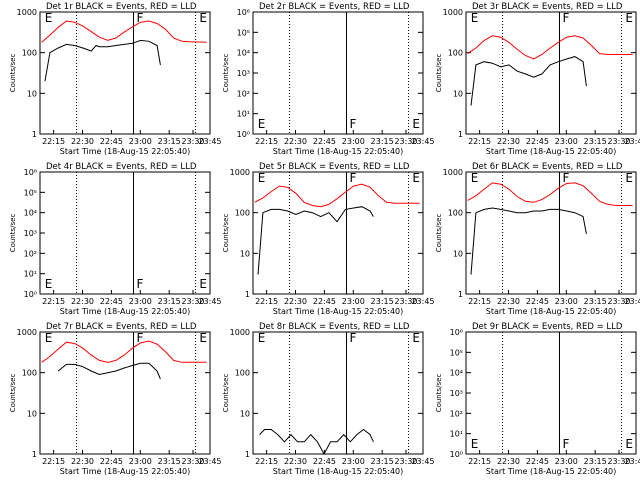  What do you see at coordinates (243, 53) in the screenshot?
I see `y-tick-label: 10⁴` at bounding box center [243, 53].